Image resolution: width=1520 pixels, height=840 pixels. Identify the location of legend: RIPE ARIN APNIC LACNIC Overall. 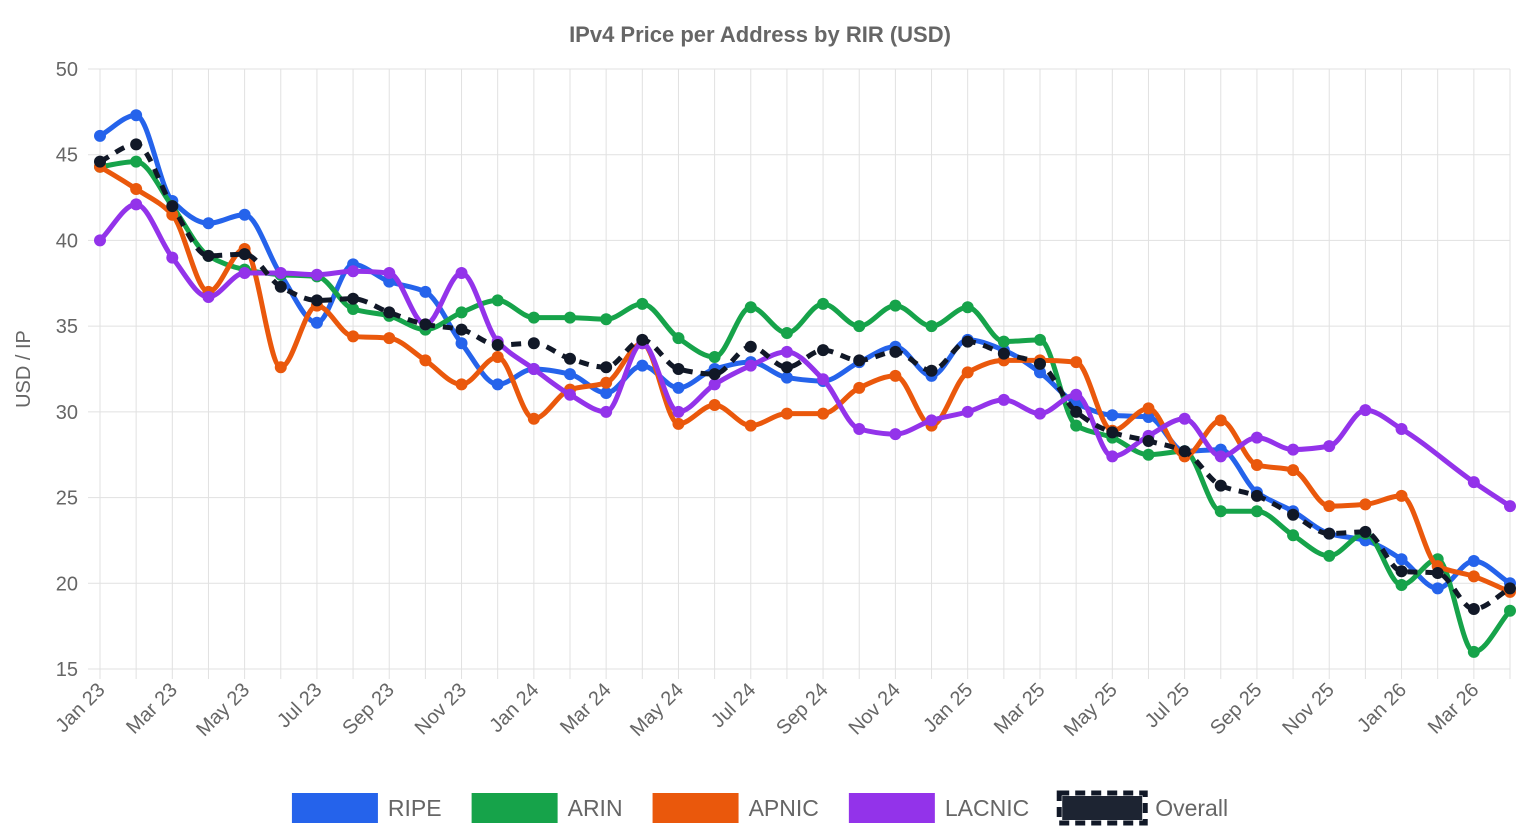
(759, 808).